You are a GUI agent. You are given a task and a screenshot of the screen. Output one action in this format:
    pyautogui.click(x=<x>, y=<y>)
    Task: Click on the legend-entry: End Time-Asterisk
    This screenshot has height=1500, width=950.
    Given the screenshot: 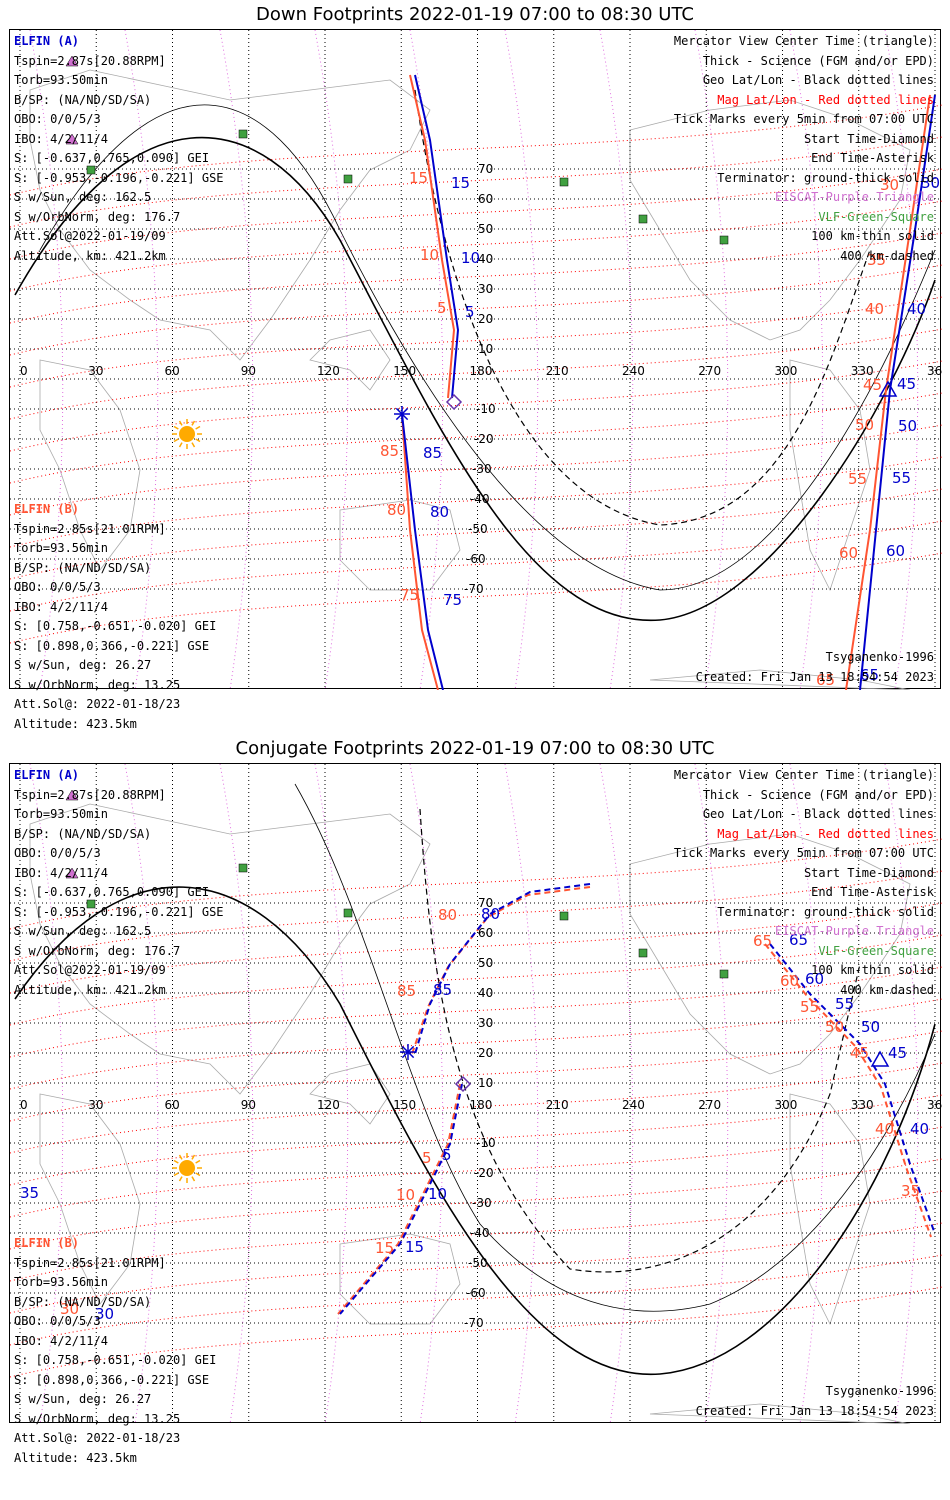 What is the action you would take?
    pyautogui.click(x=872, y=892)
    